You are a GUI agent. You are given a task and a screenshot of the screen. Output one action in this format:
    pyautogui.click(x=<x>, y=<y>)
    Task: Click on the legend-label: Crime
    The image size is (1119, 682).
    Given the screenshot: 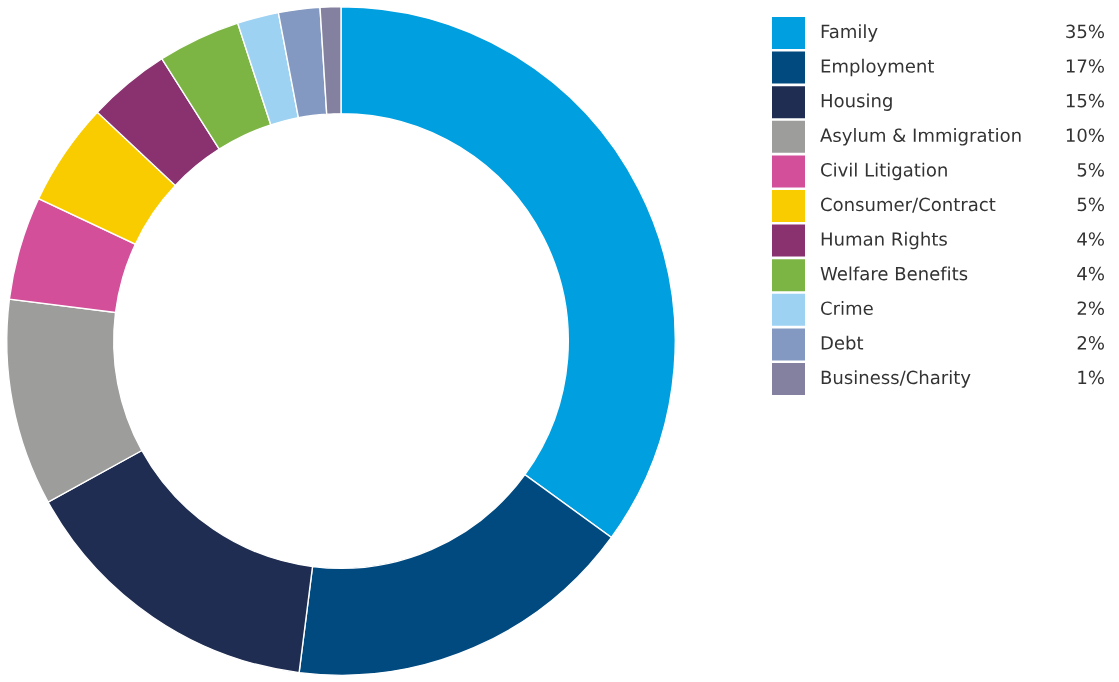 What is the action you would take?
    pyautogui.click(x=847, y=308)
    